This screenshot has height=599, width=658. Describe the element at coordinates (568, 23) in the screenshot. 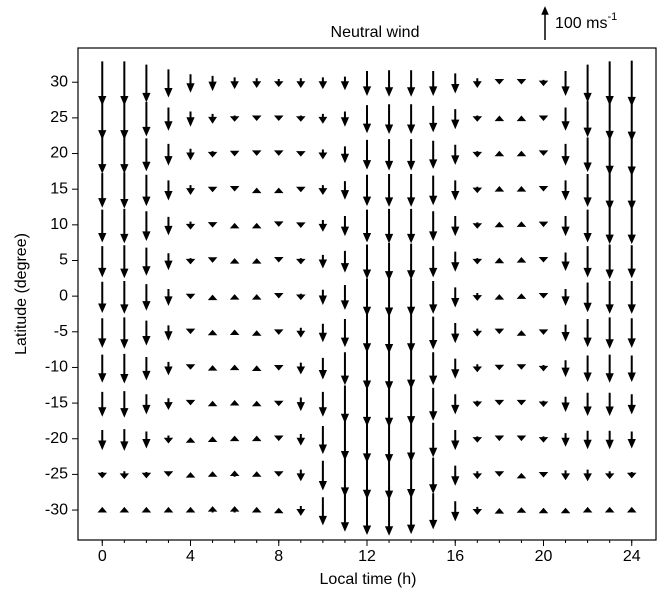

I see `key-value: 100` at that location.